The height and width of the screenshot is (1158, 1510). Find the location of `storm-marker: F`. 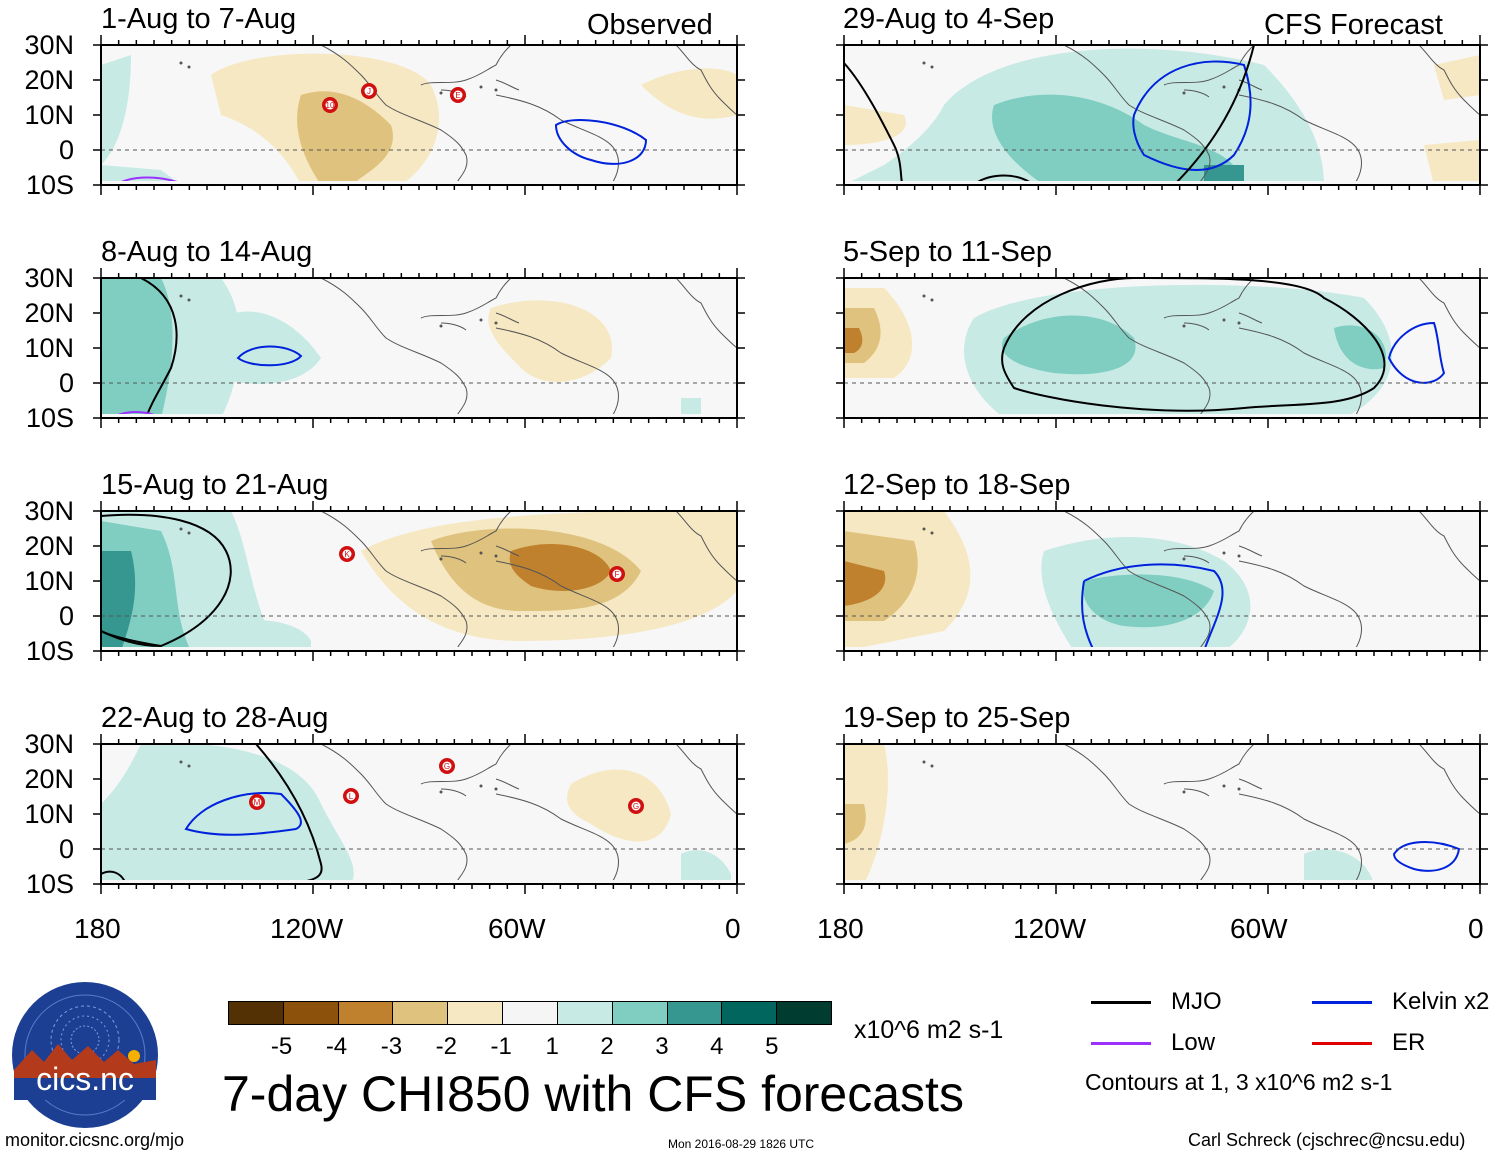

storm-marker: F is located at coordinates (617, 574).